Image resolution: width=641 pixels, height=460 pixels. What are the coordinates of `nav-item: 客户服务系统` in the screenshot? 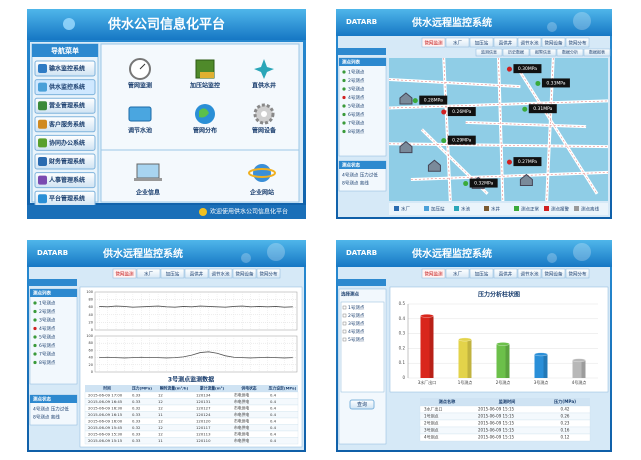 It's located at (66, 124).